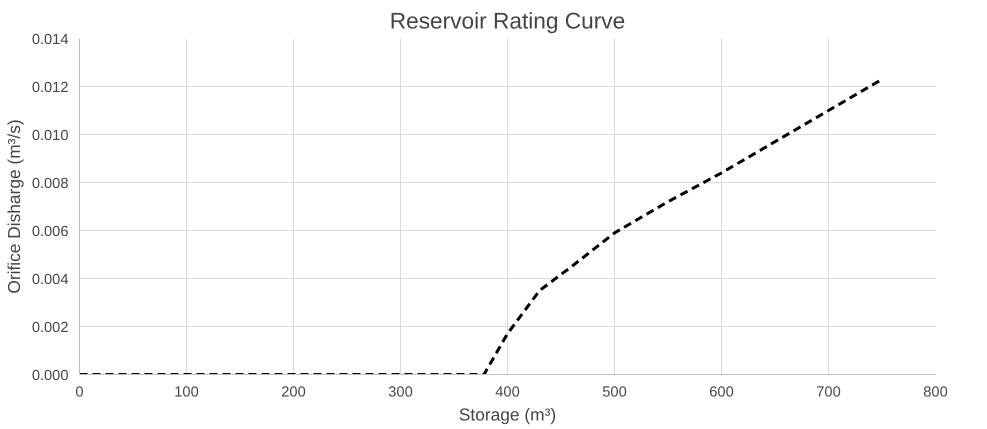 The width and height of the screenshot is (987, 429). What do you see at coordinates (50, 40) in the screenshot?
I see `y-tick-label: 0.014` at bounding box center [50, 40].